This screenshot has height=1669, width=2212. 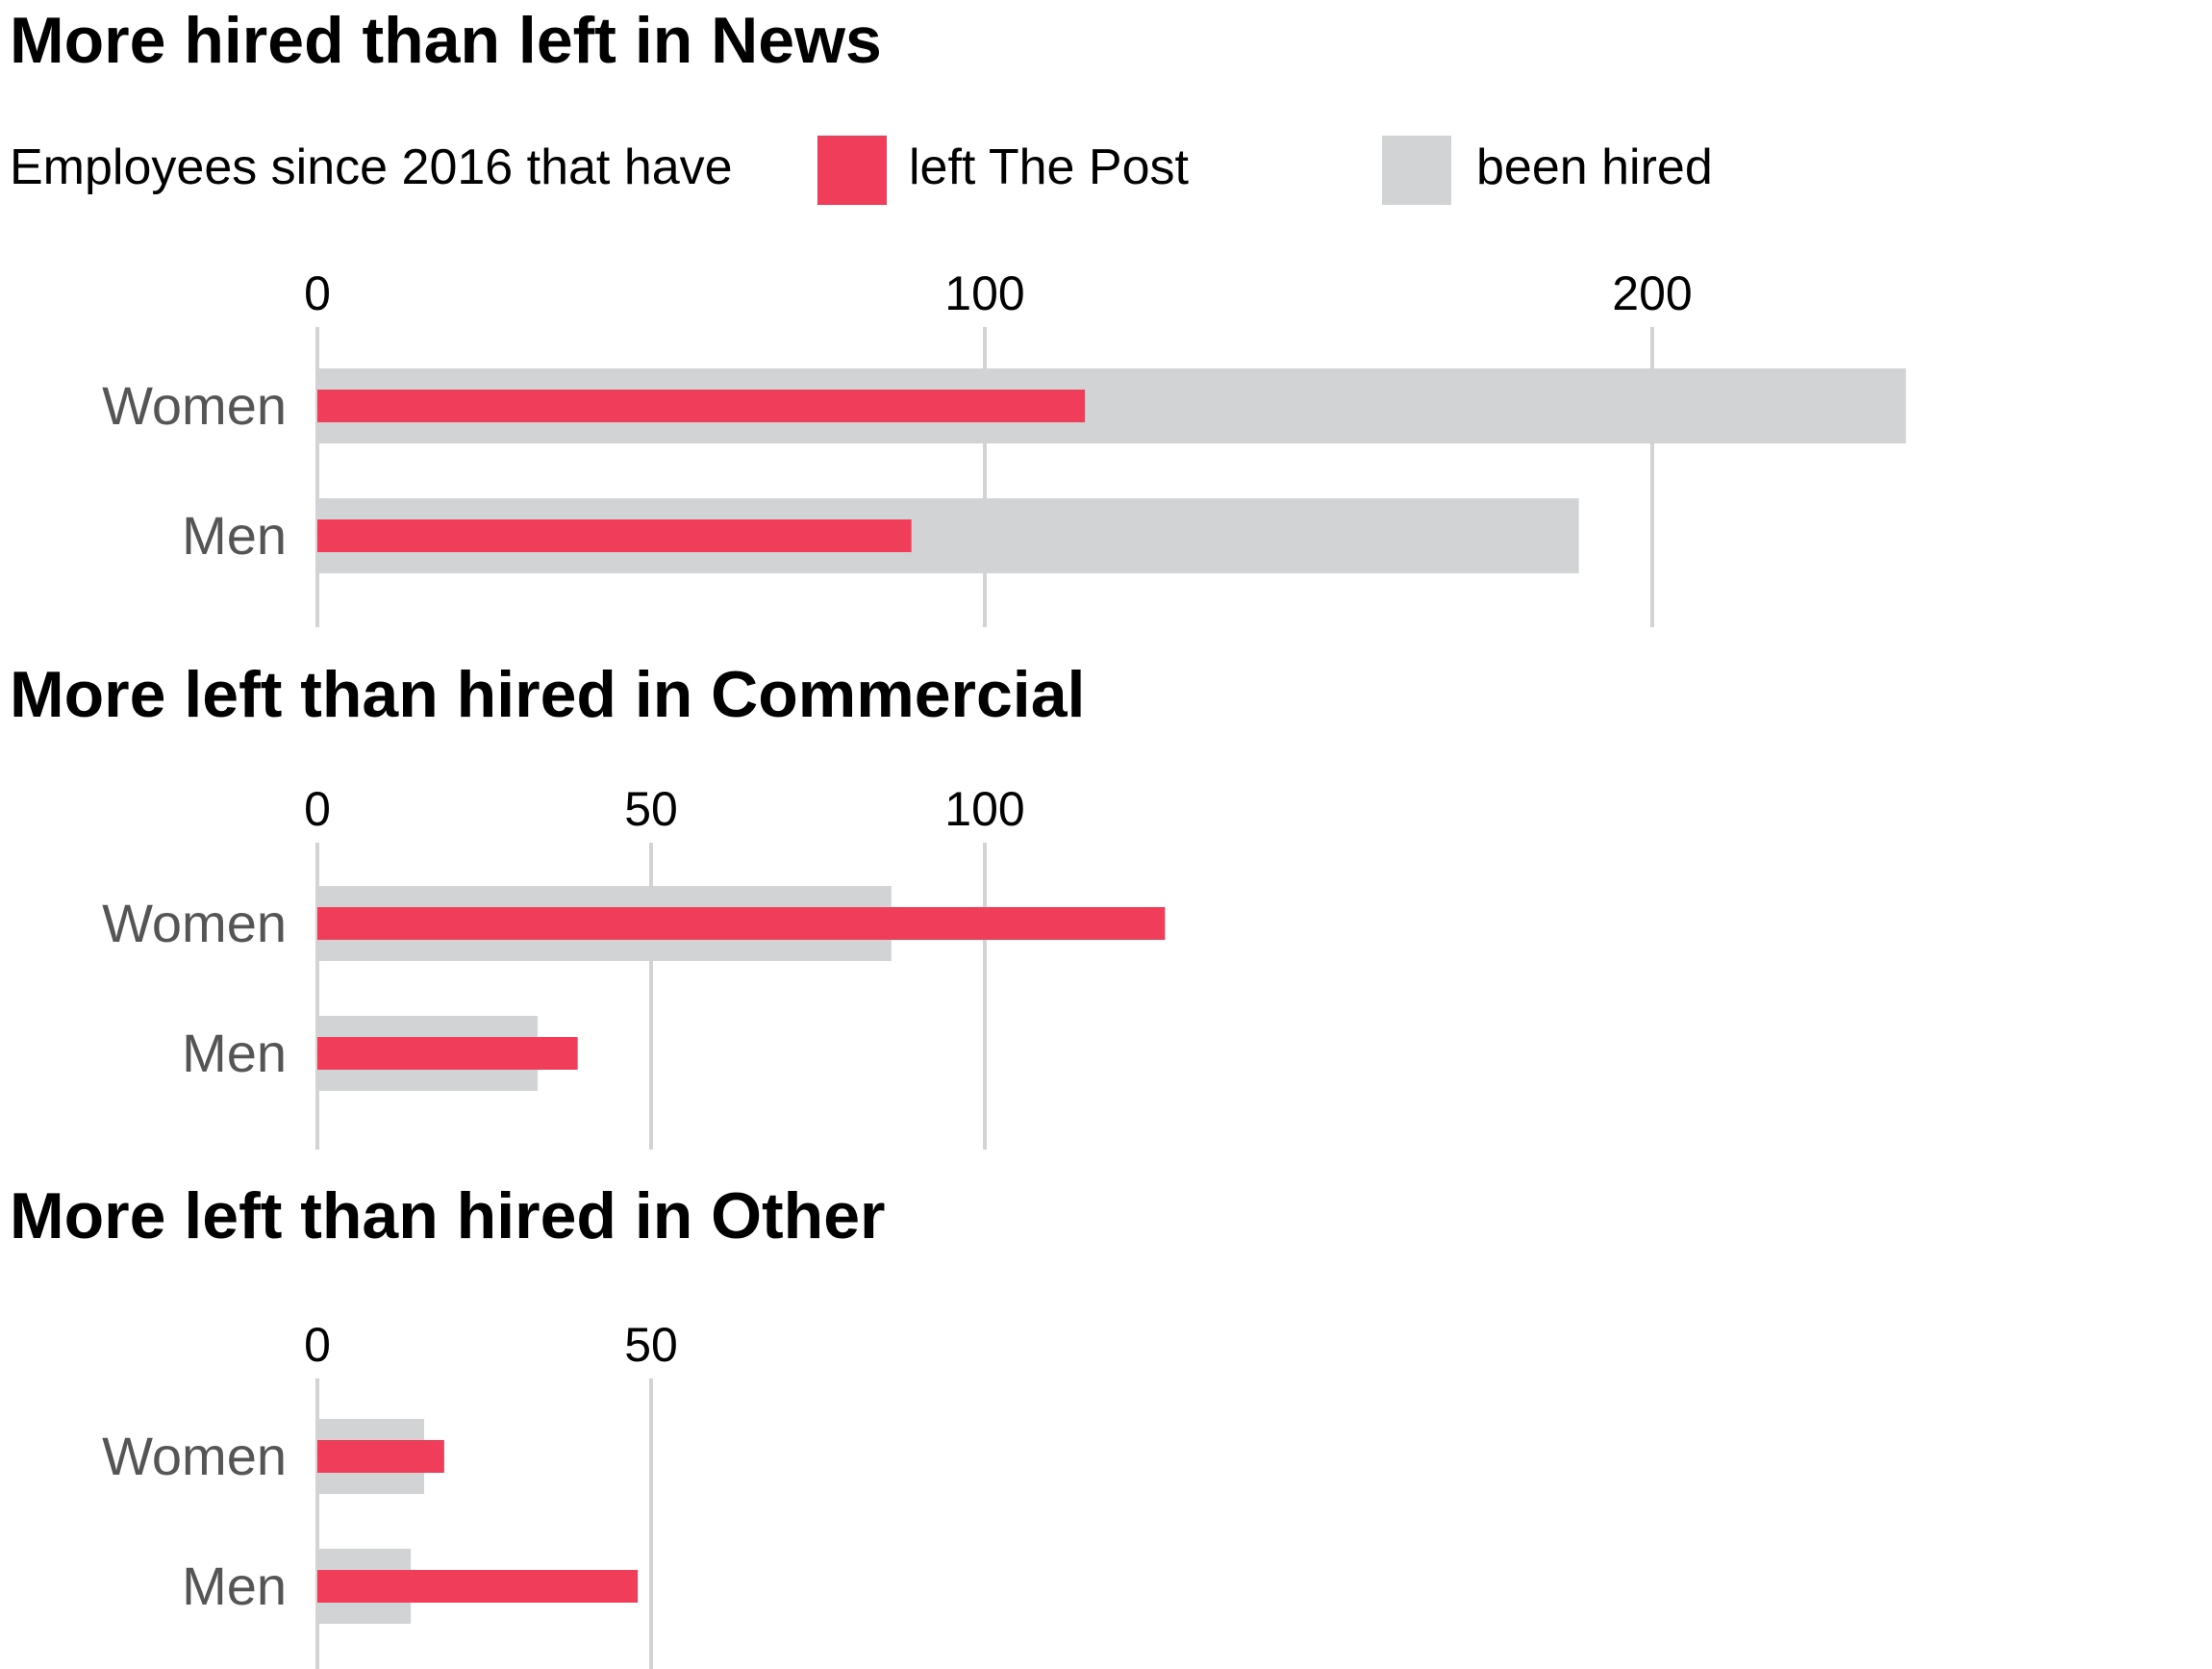 I want to click on legend-swatch-hired, so click(x=1416, y=170).